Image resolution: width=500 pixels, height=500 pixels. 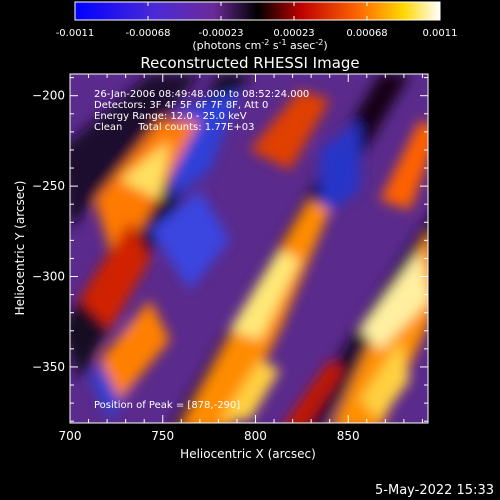 What do you see at coordinates (434, 490) in the screenshot?
I see `footer-date: 5-May-2022 15:33` at bounding box center [434, 490].